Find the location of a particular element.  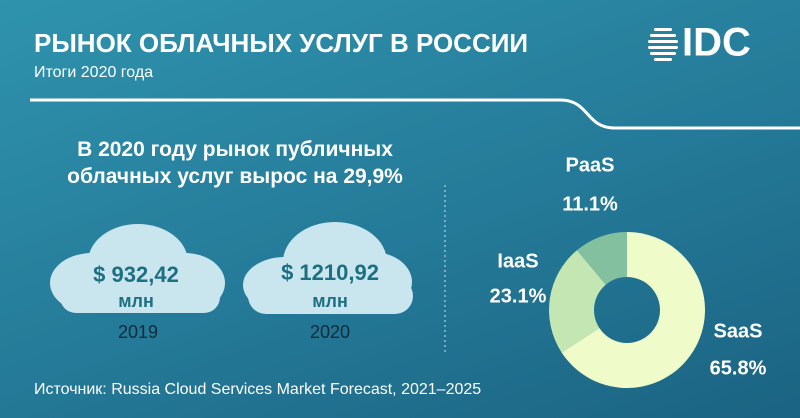

cloud-year: 2020 is located at coordinates (330, 332).